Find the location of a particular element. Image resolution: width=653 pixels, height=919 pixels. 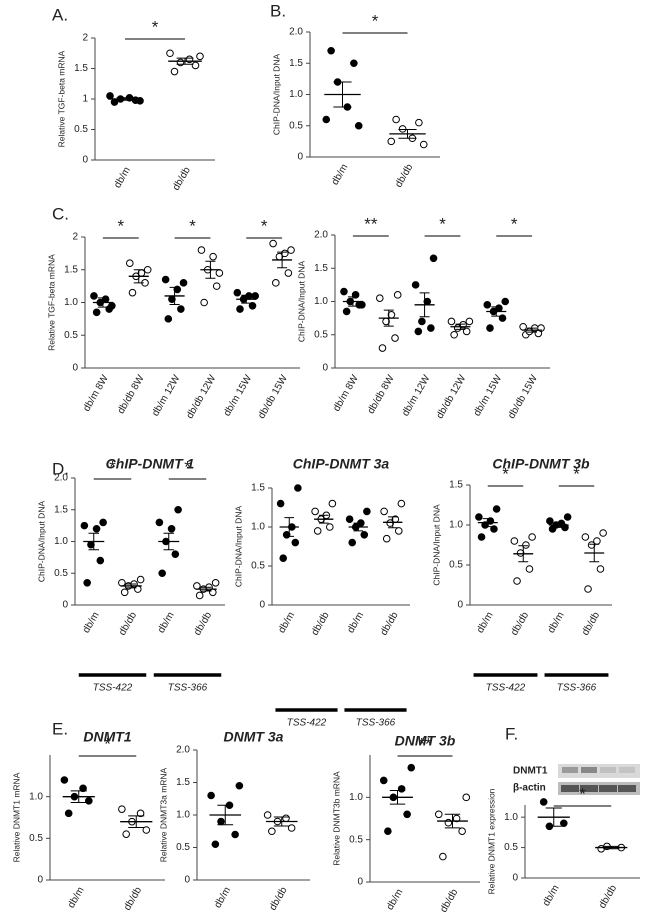

chart-title: DNMT1 is located at coordinates (107, 737).